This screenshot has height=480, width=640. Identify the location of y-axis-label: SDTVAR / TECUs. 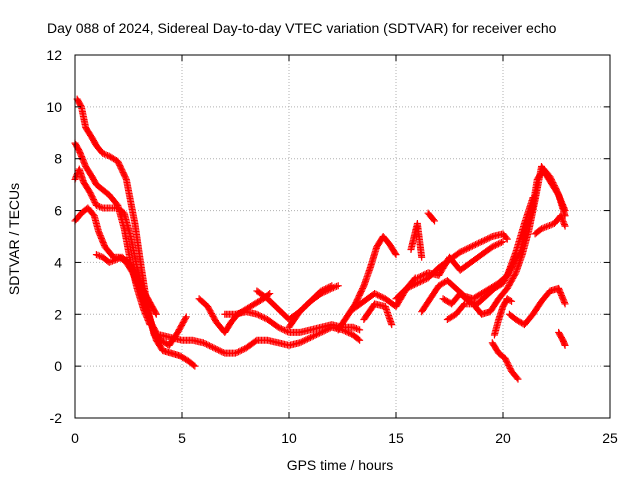
(14, 239).